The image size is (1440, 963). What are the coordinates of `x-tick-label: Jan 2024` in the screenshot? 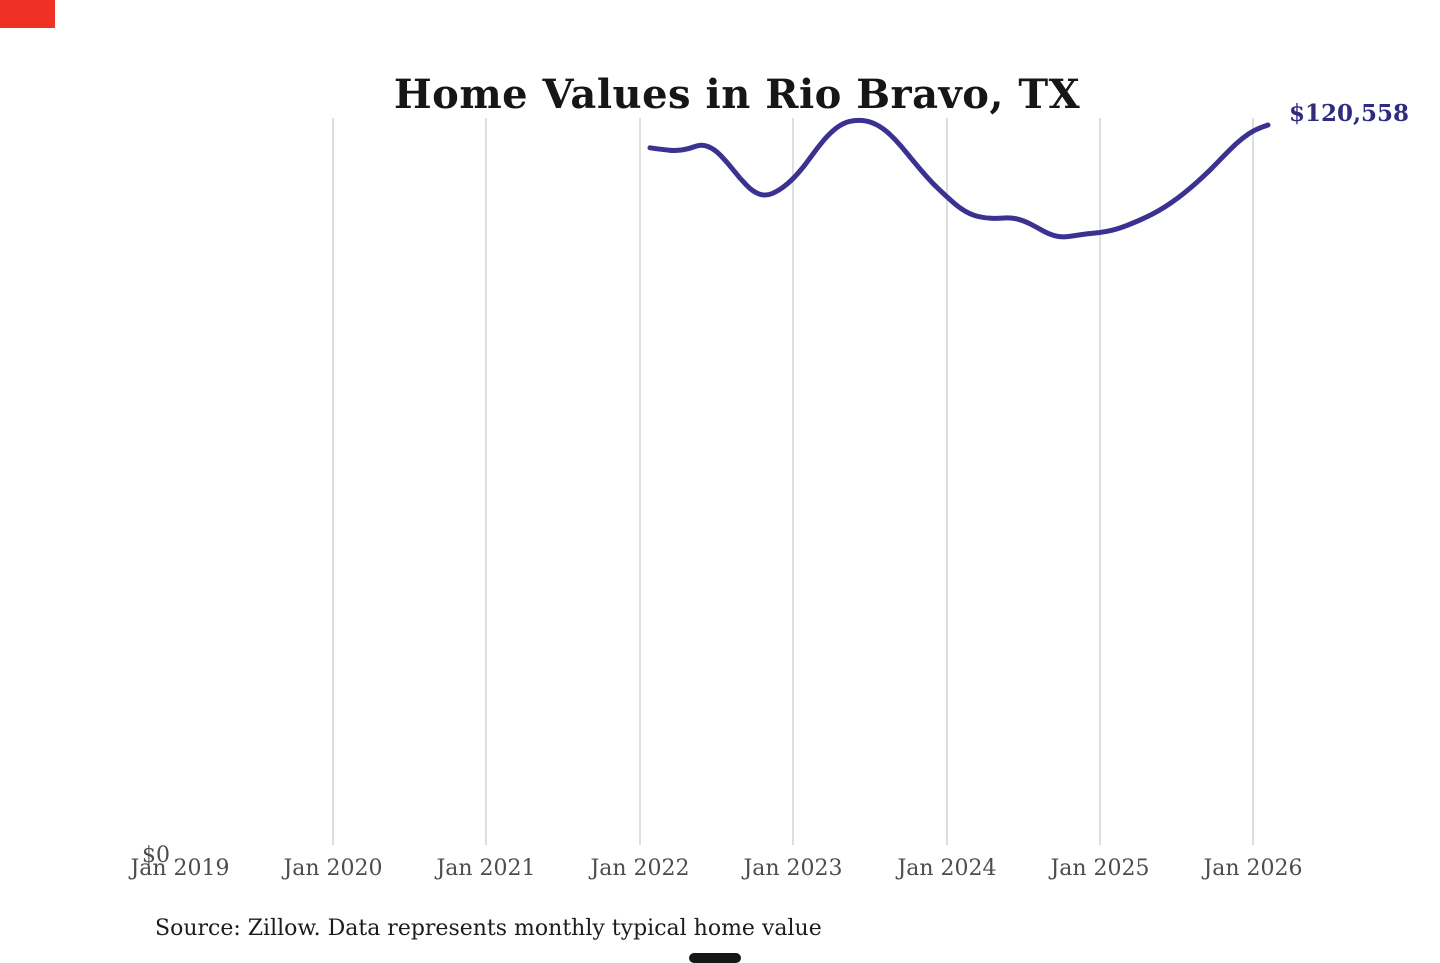 It's located at (947, 868).